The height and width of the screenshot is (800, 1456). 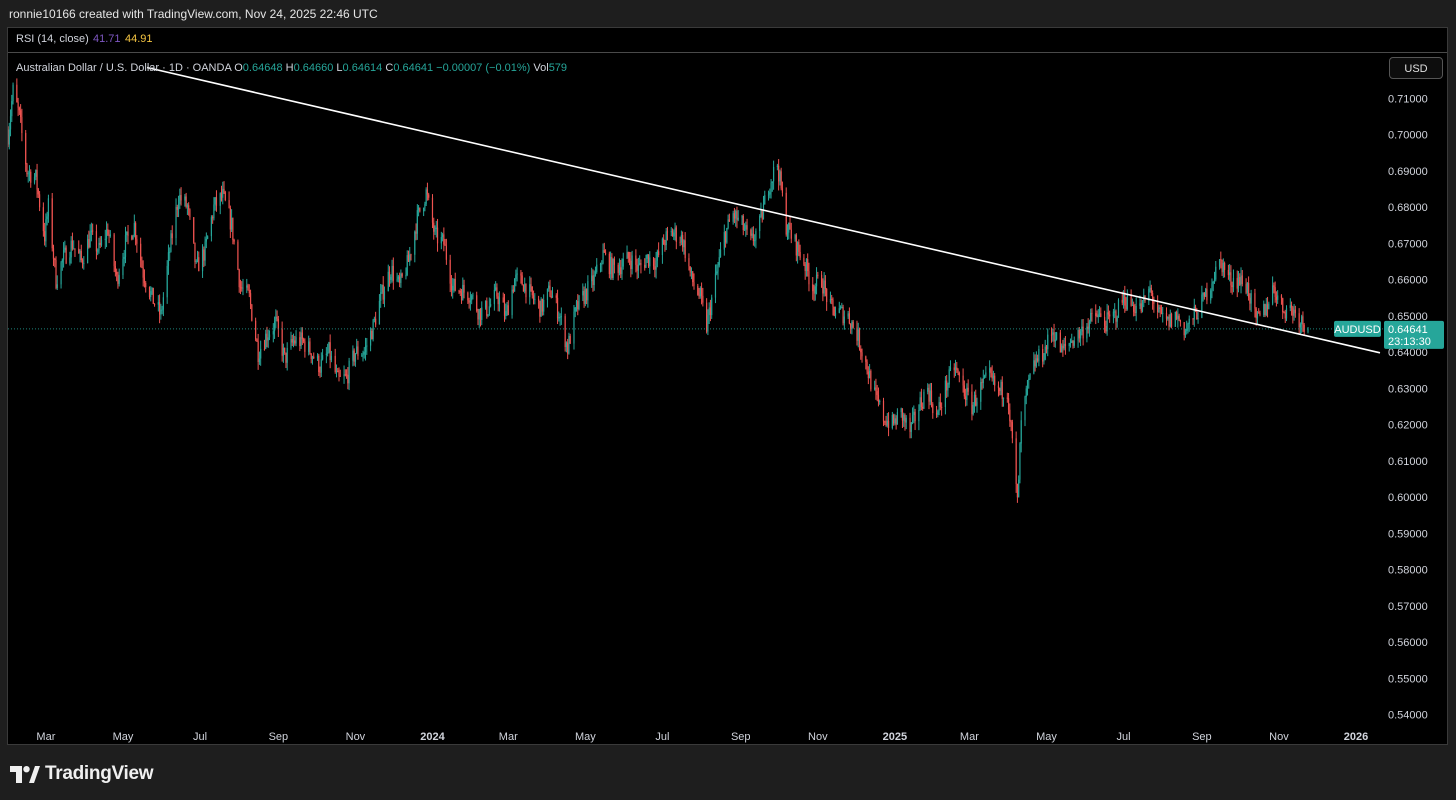 What do you see at coordinates (82, 774) in the screenshot?
I see `tradingview-logo: TradingView` at bounding box center [82, 774].